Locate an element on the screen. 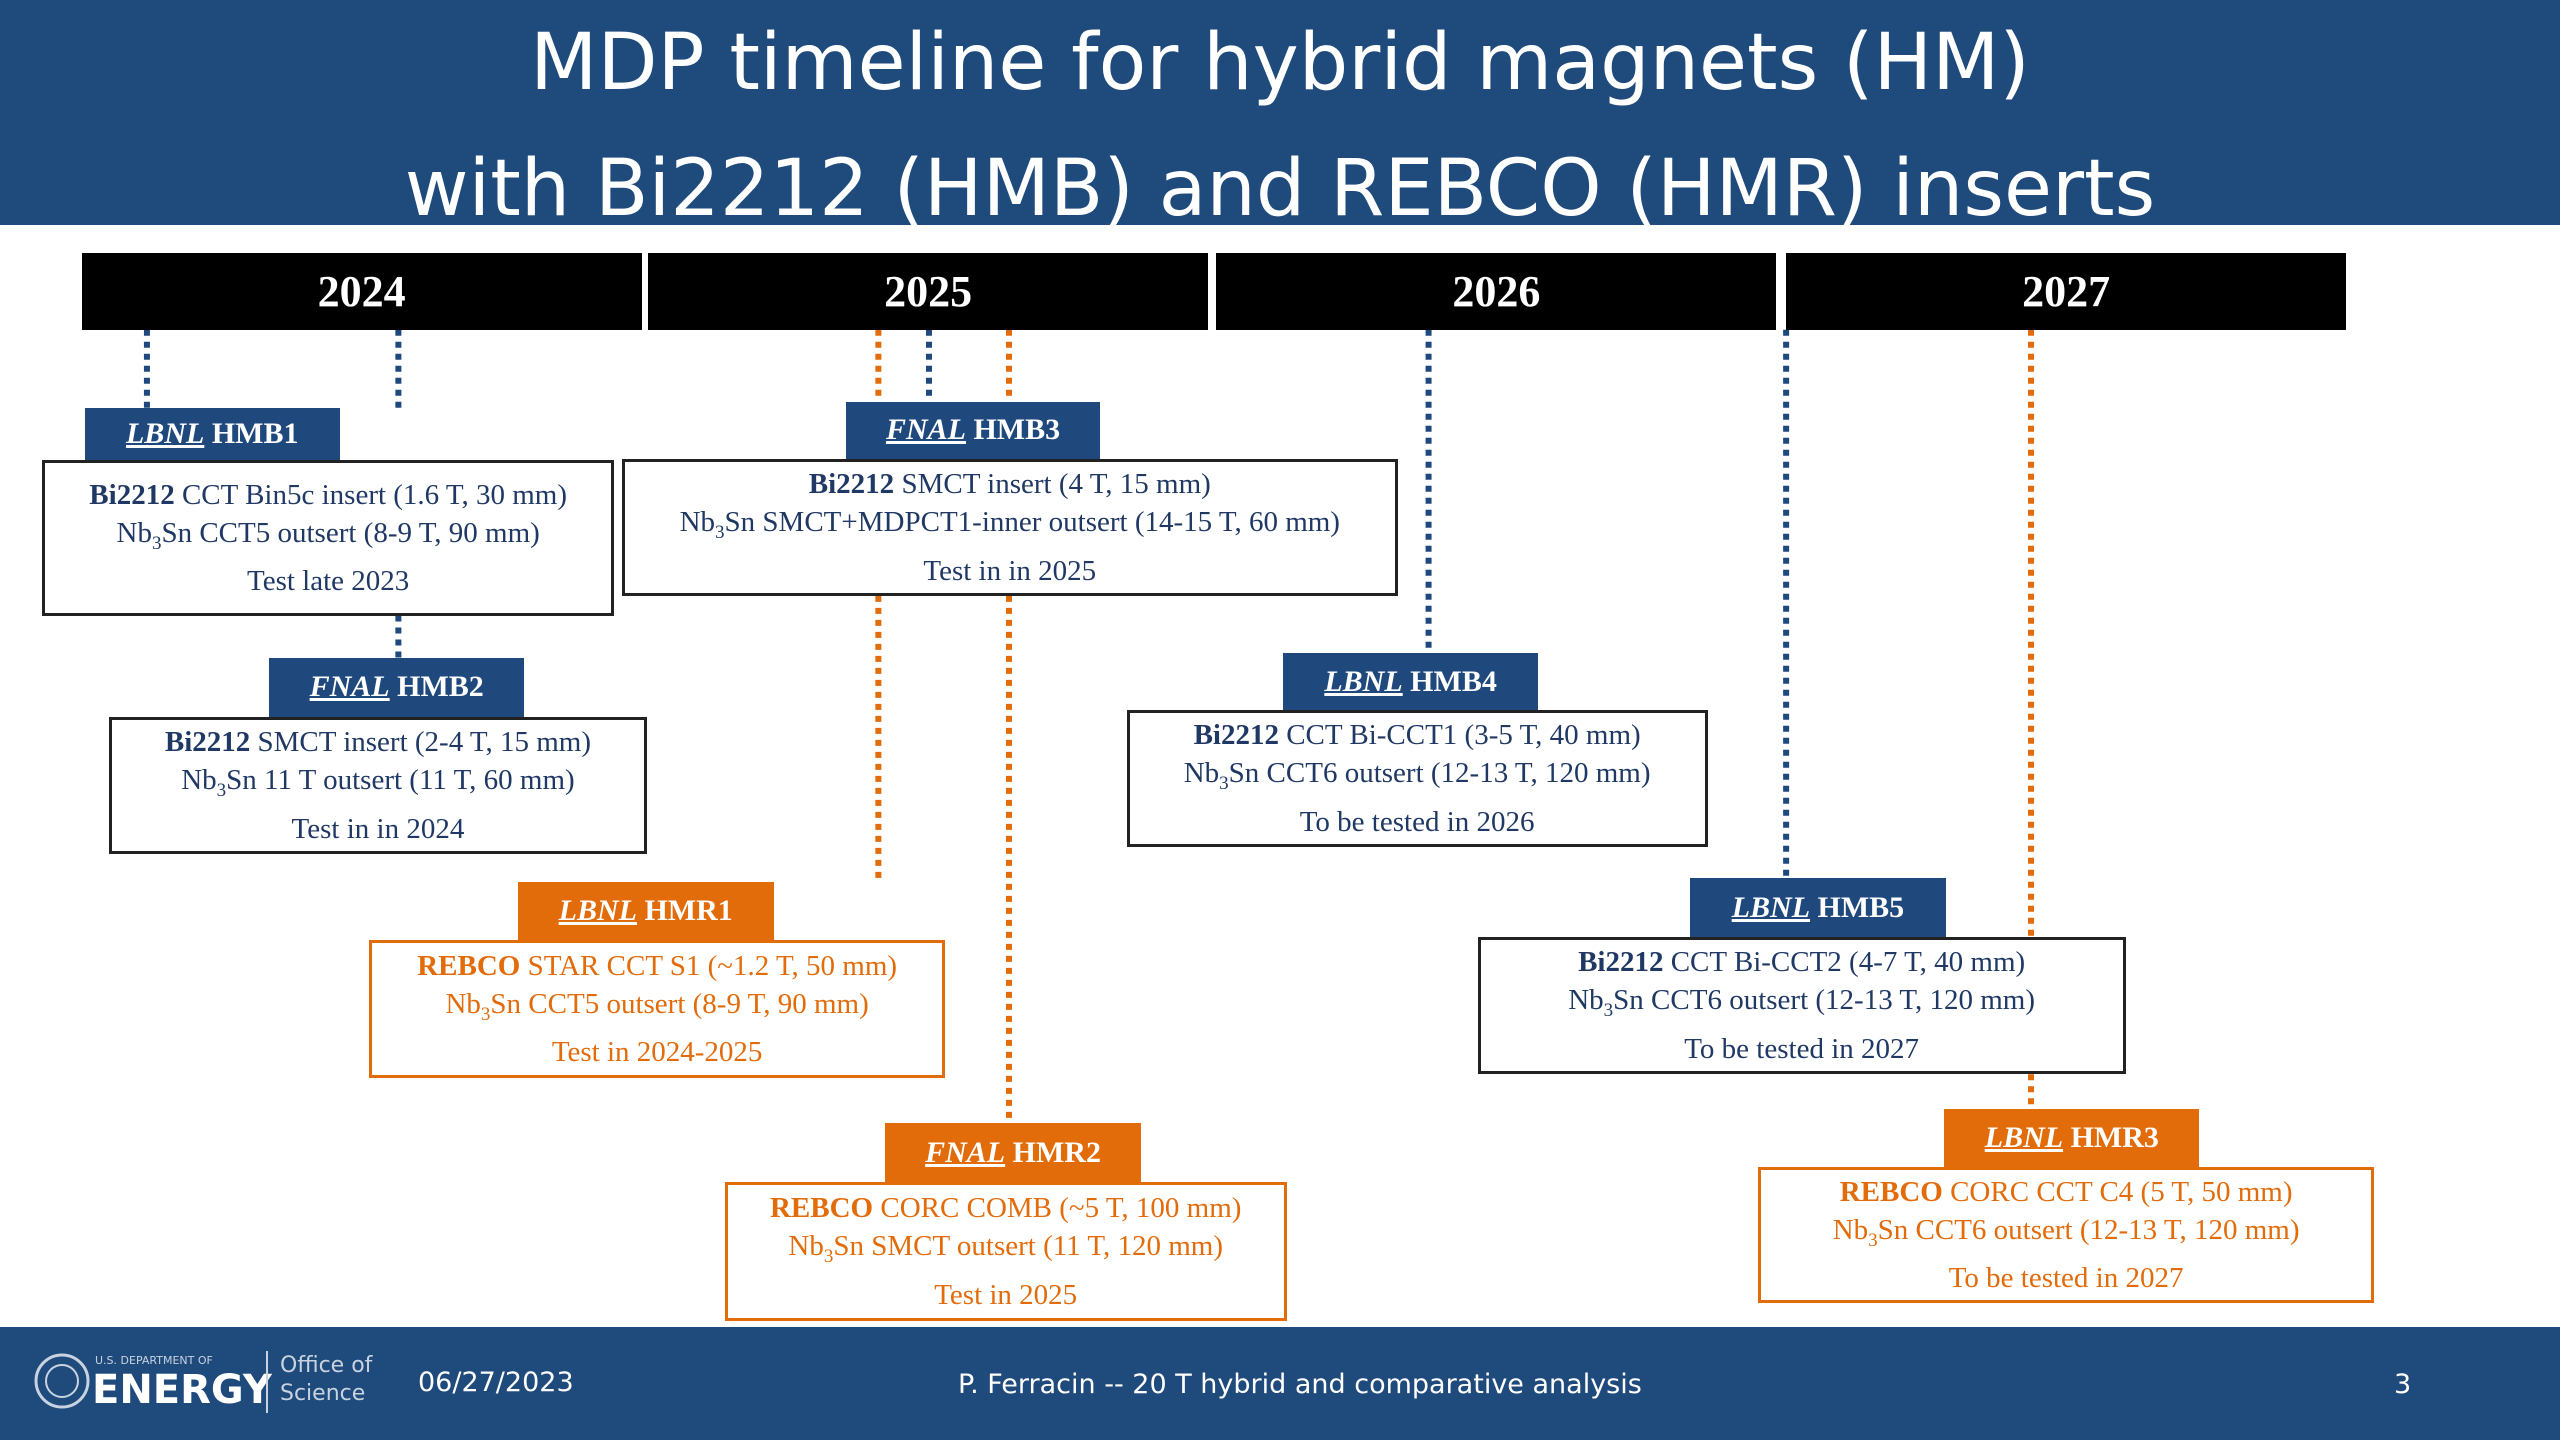 The image size is (2560, 1440). magnet-name: HMB3 is located at coordinates (1013, 430).